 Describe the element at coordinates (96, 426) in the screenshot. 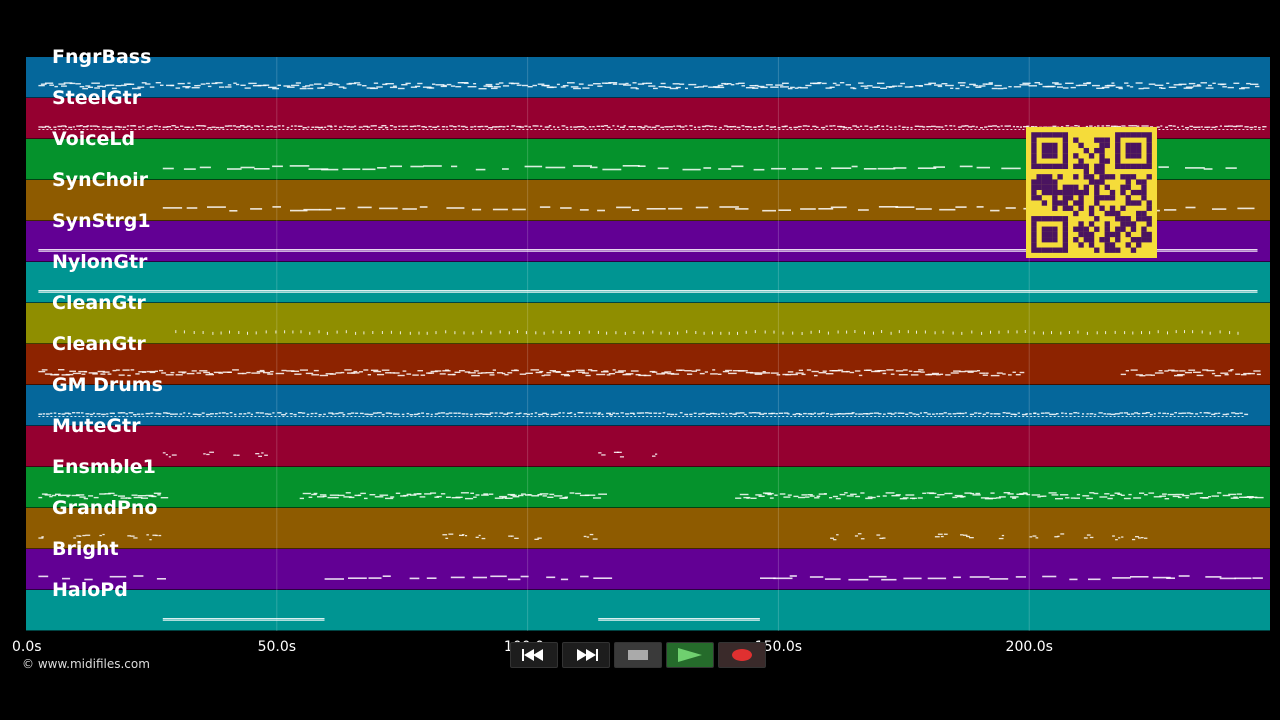

I see `track-label: MuteGtr` at that location.